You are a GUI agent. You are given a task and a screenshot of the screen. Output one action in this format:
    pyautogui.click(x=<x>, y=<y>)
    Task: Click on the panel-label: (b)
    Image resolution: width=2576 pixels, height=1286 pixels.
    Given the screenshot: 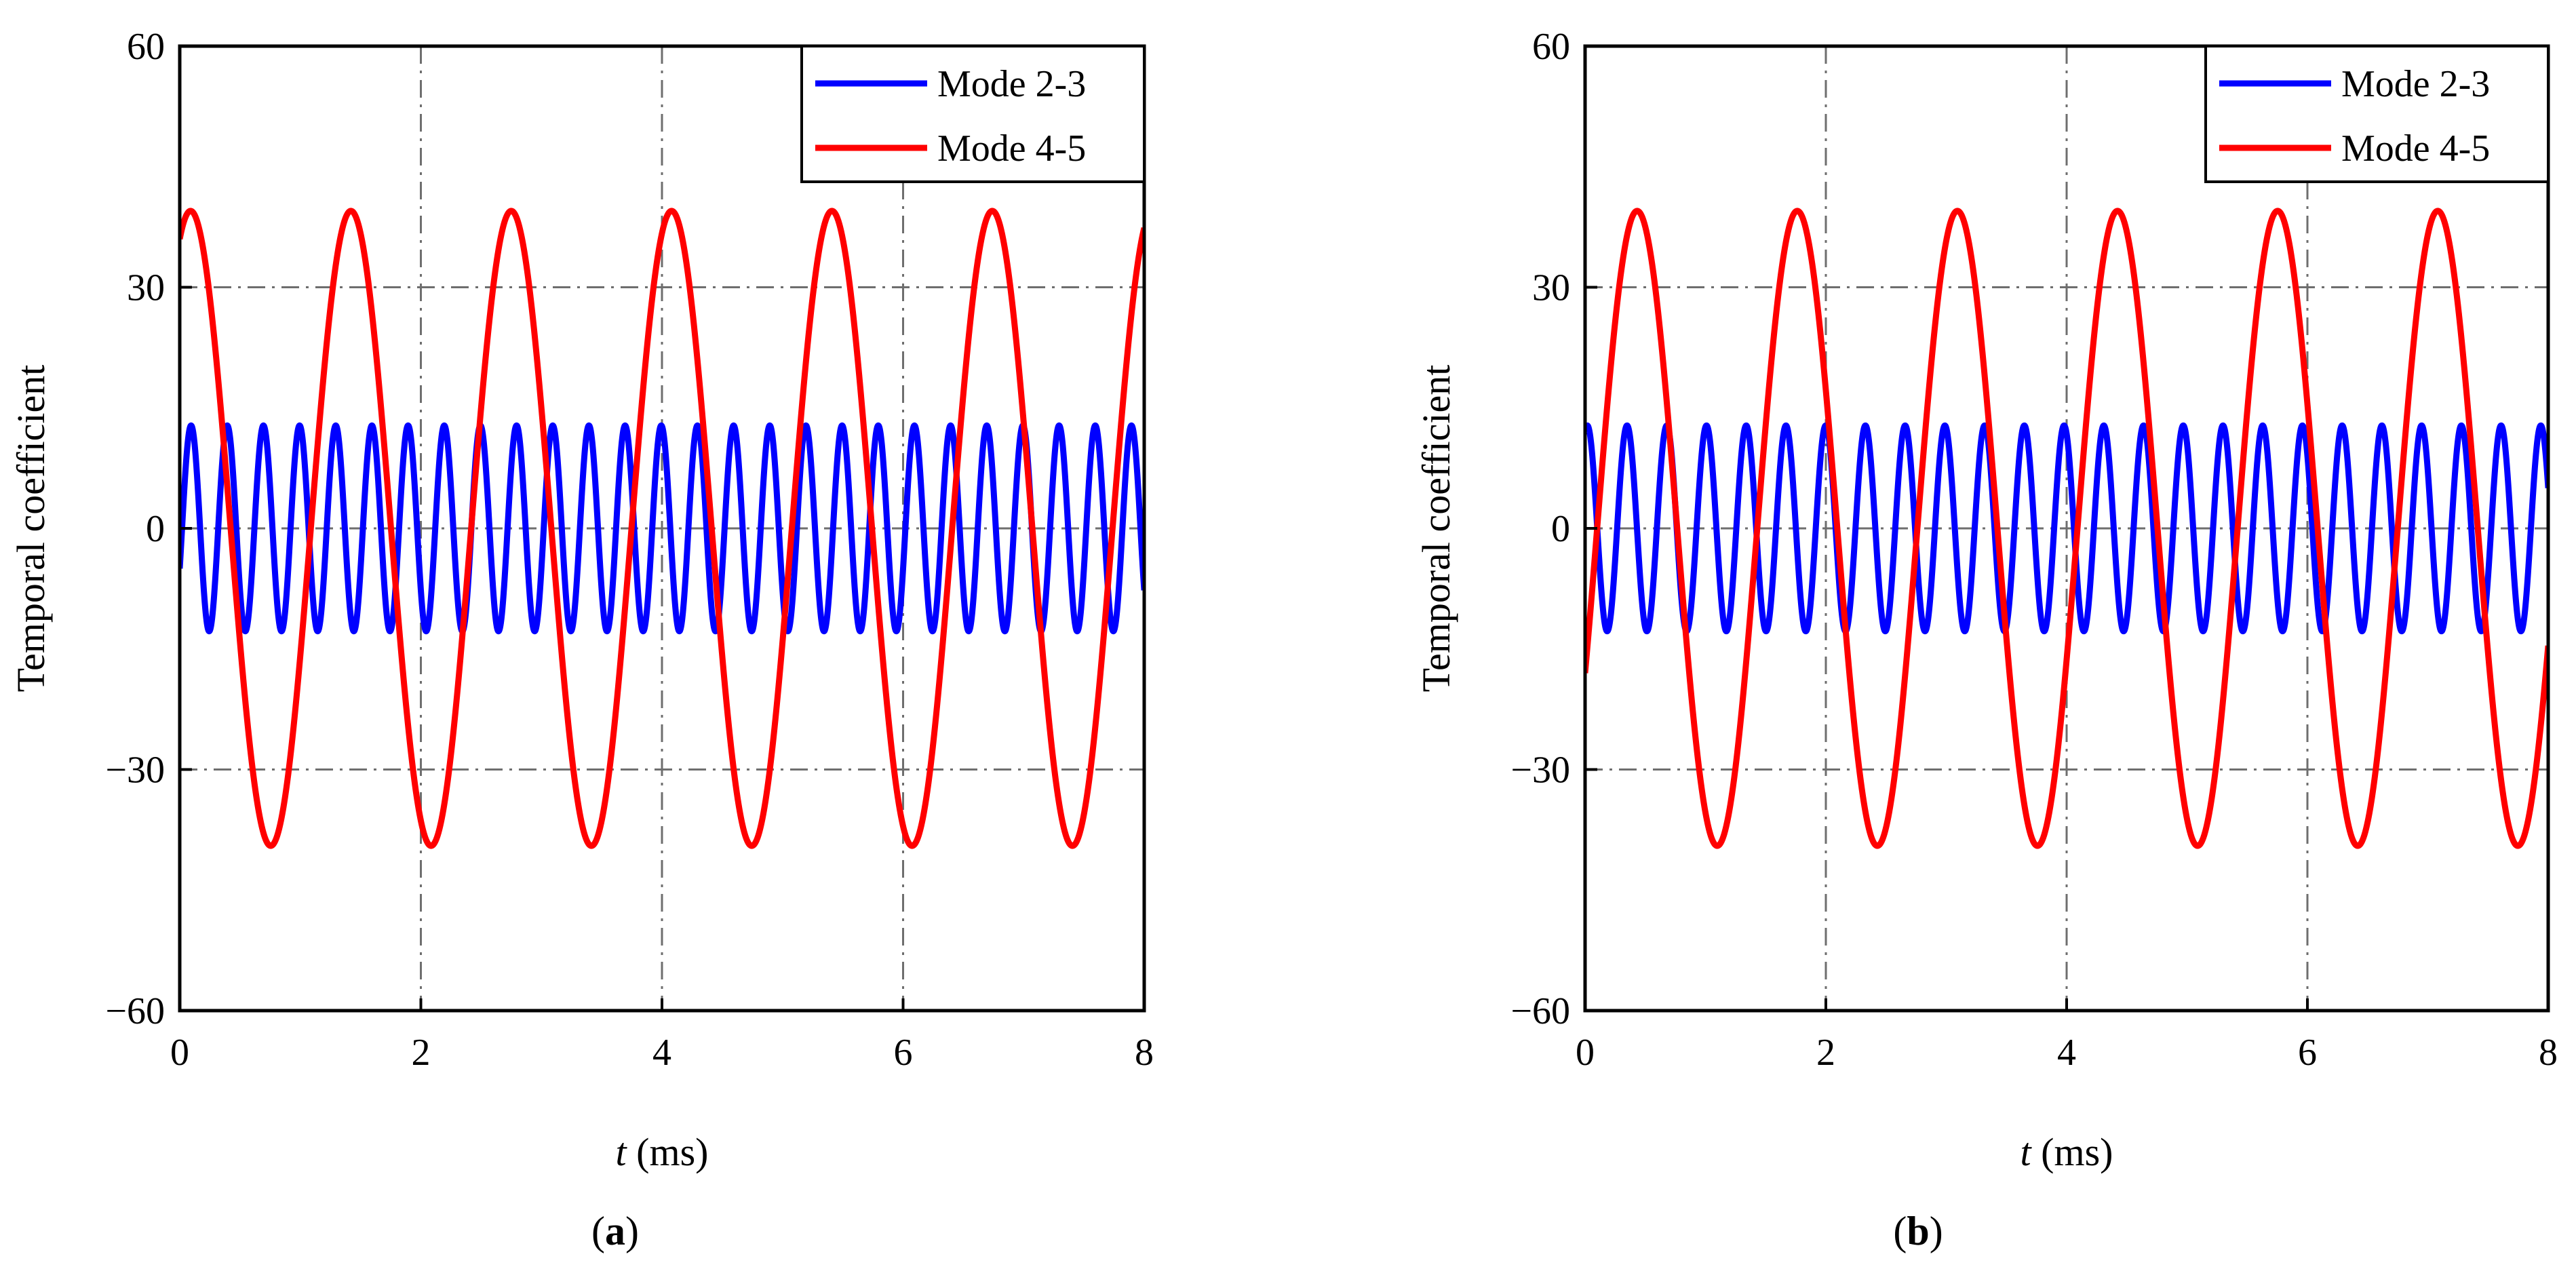 What is the action you would take?
    pyautogui.click(x=1918, y=1231)
    